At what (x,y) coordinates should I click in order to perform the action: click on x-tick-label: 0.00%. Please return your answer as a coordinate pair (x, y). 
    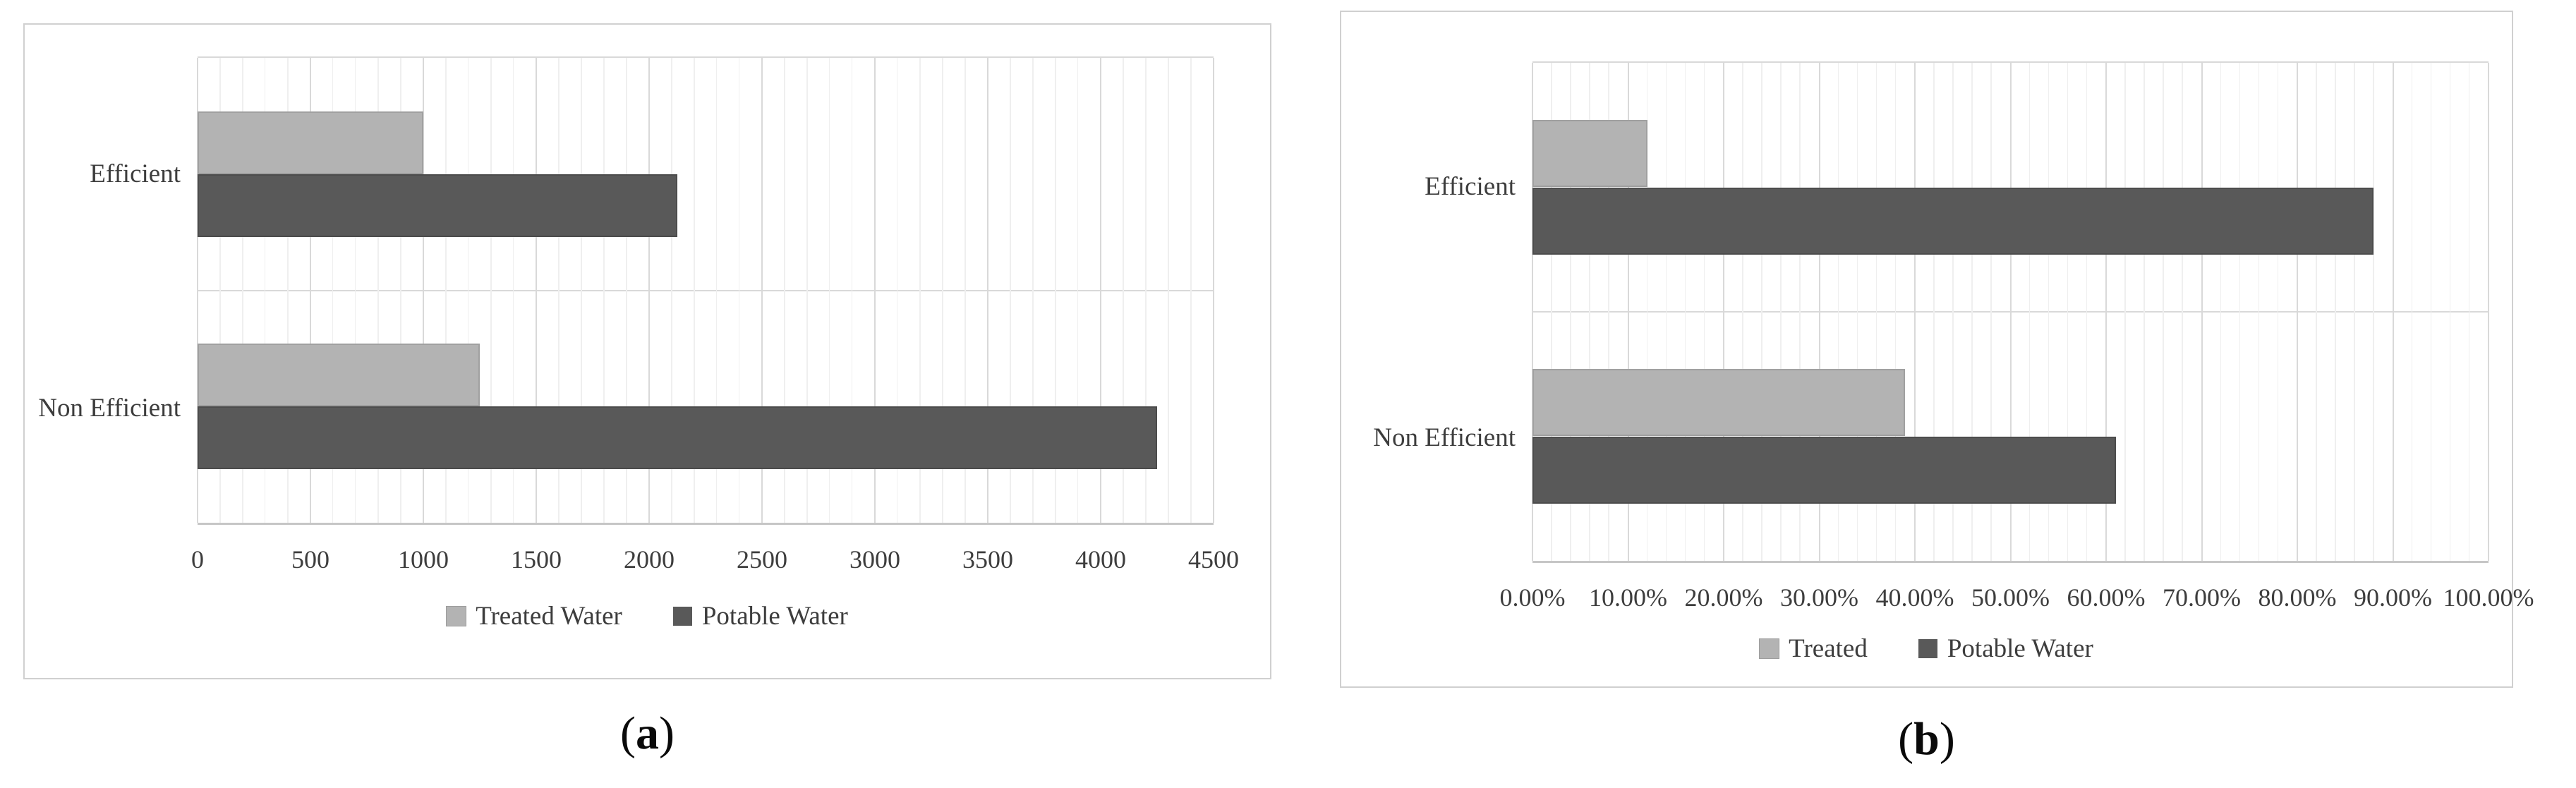
    Looking at the image, I should click on (1533, 597).